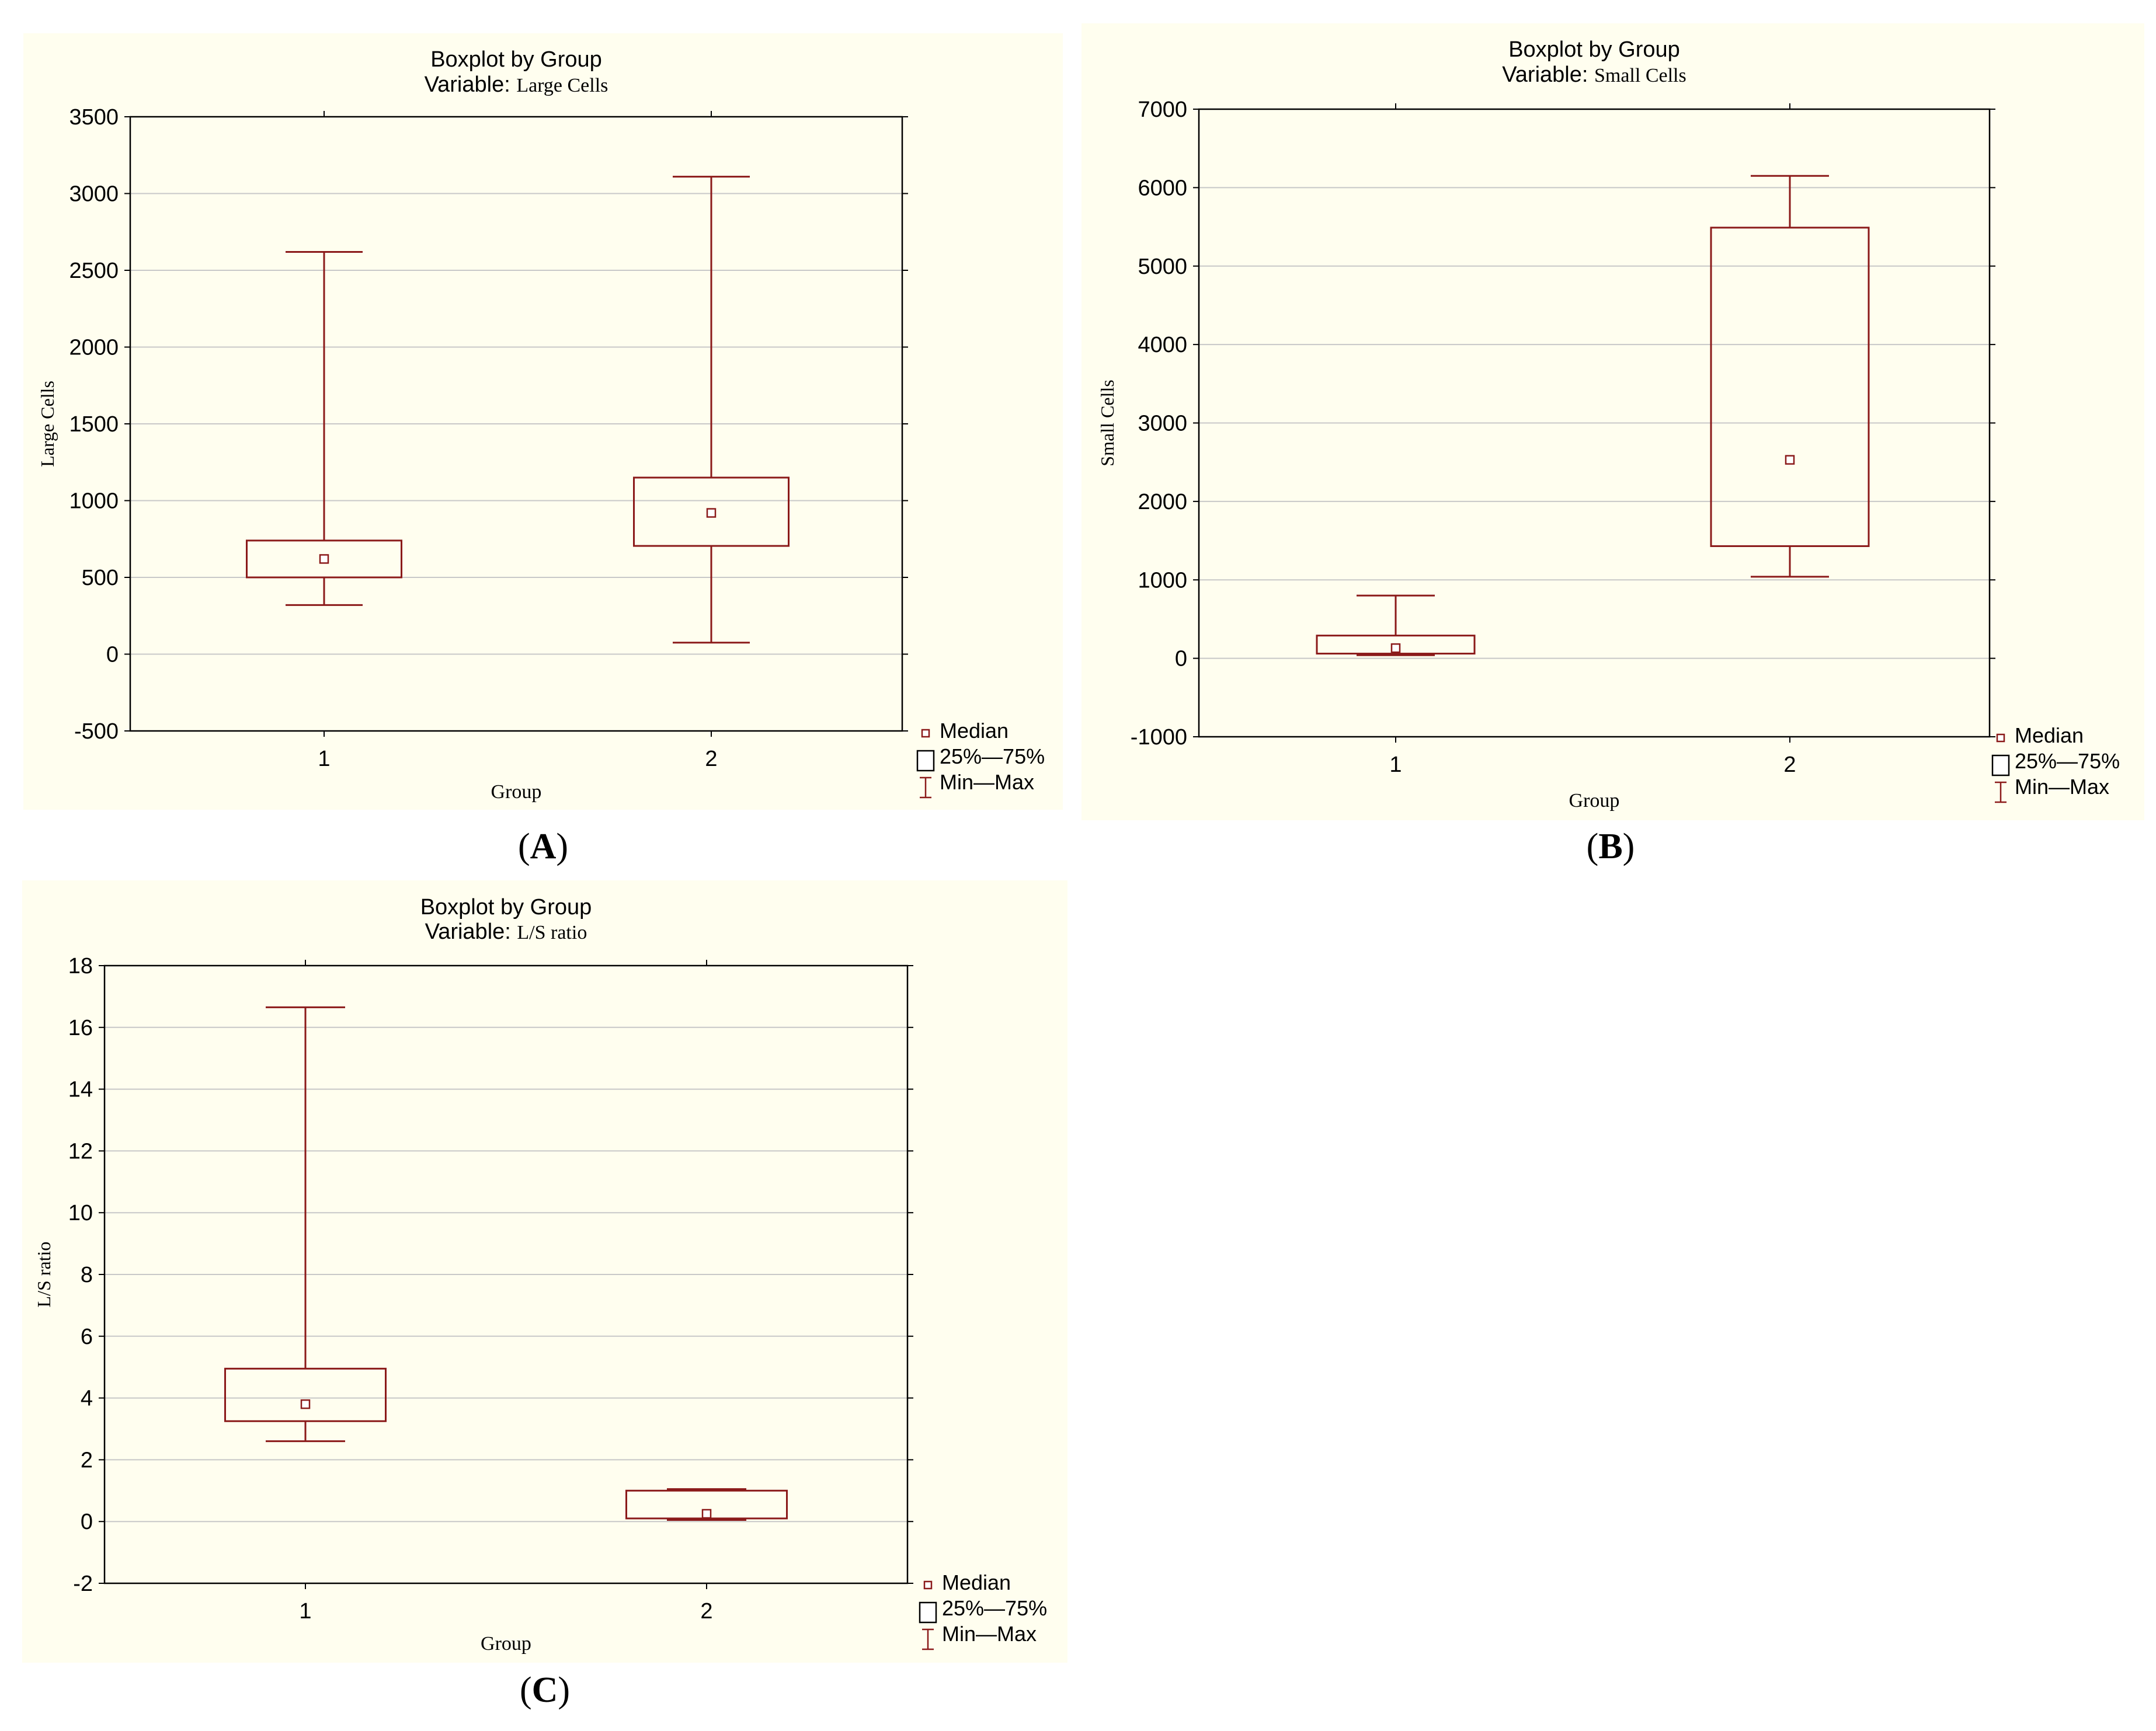 This screenshot has width=2156, height=1731. I want to click on y-axis-label: Large Cells, so click(48, 424).